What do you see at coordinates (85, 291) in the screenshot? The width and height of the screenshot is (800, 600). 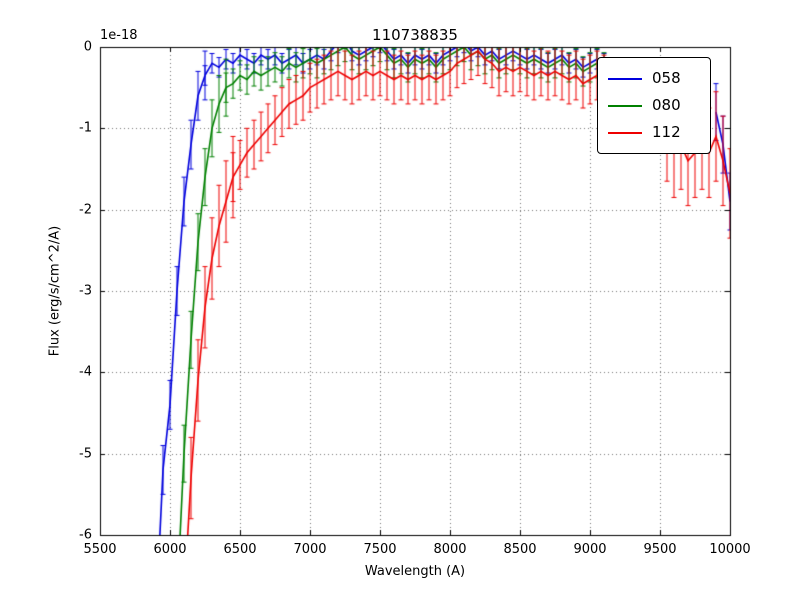 I see `y-tick-label: -3` at bounding box center [85, 291].